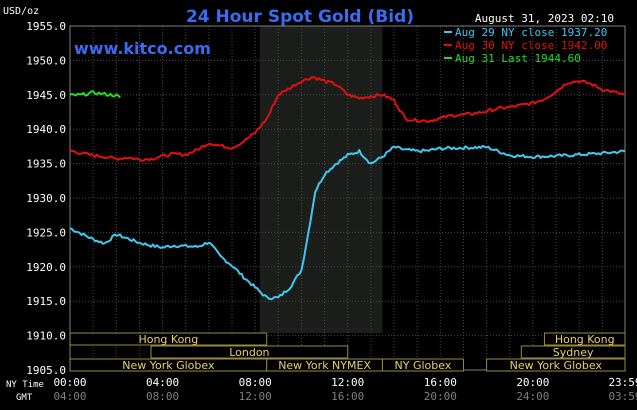  I want to click on x-tick-label: 23:59, so click(622, 382).